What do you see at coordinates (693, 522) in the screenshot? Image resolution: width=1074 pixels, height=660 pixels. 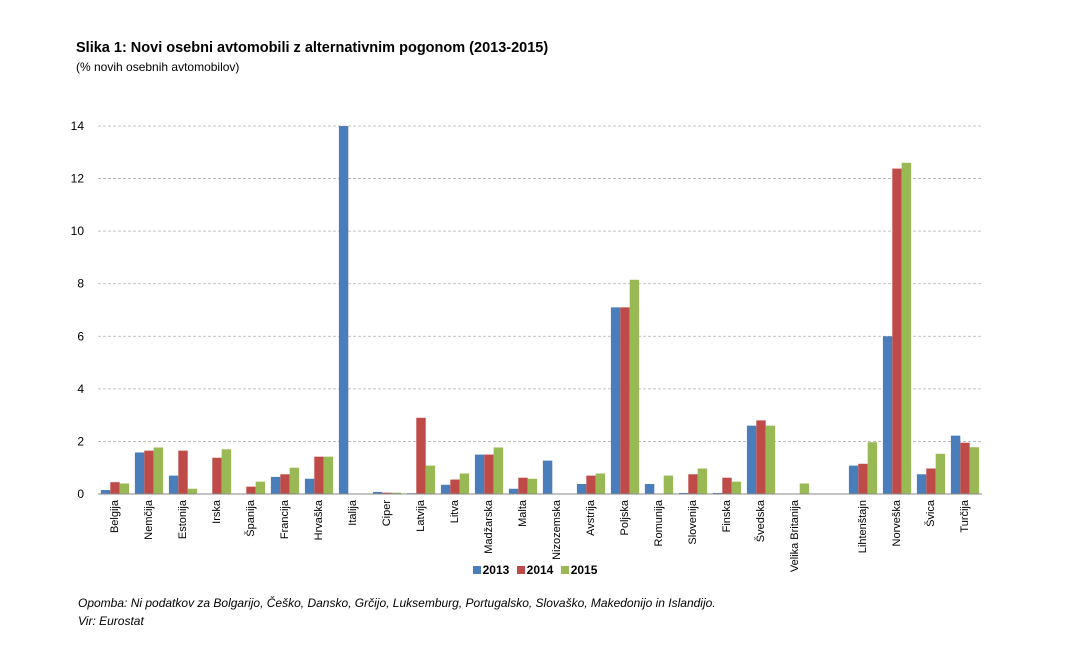 I see `x-tick-label: Slovenija` at bounding box center [693, 522].